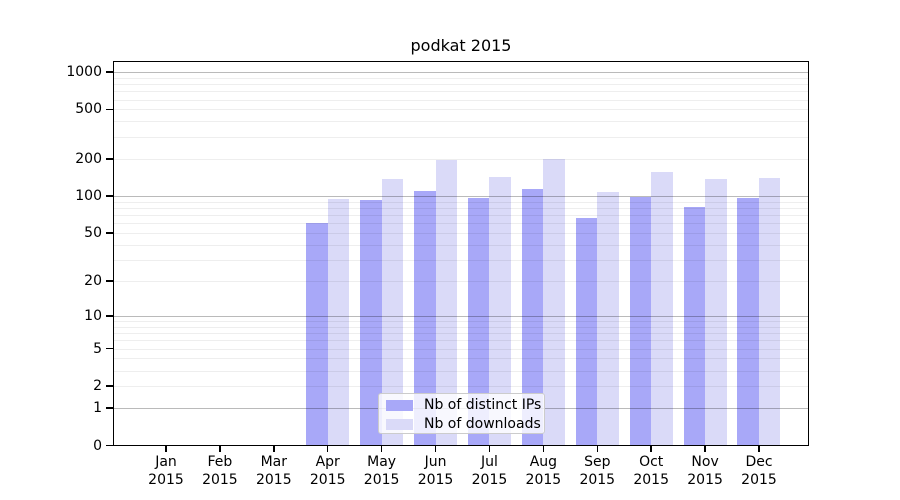 Image resolution: width=900 pixels, height=500 pixels. I want to click on y-tick-label: 10, so click(93, 315).